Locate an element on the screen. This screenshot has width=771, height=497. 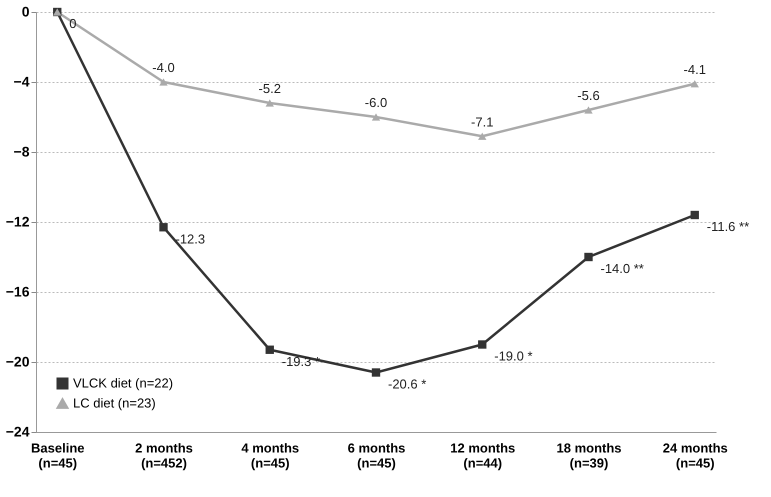
x-tick-label: Baseline (n=45) is located at coordinates (57, 455).